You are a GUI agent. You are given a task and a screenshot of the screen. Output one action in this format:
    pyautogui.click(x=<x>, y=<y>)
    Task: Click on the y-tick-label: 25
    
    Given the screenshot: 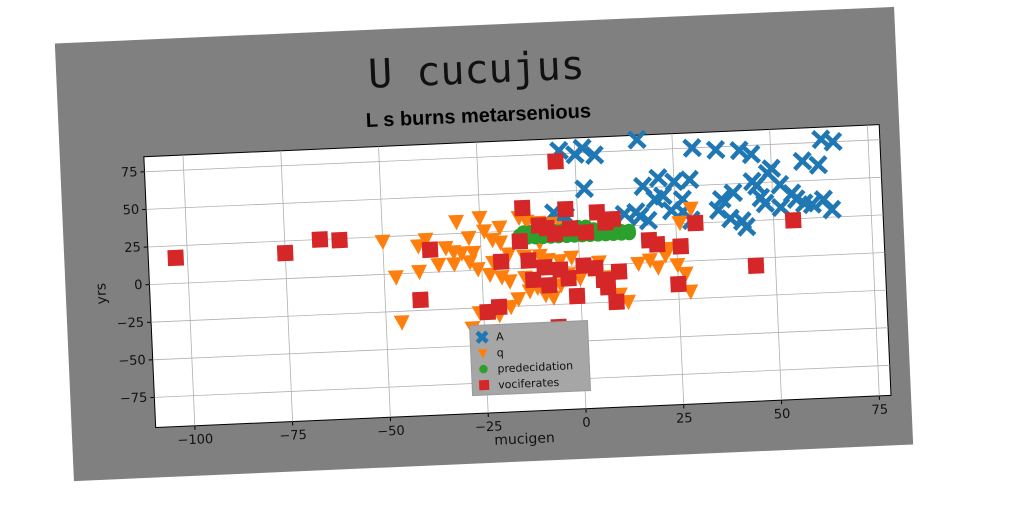 What is the action you would take?
    pyautogui.click(x=132, y=248)
    